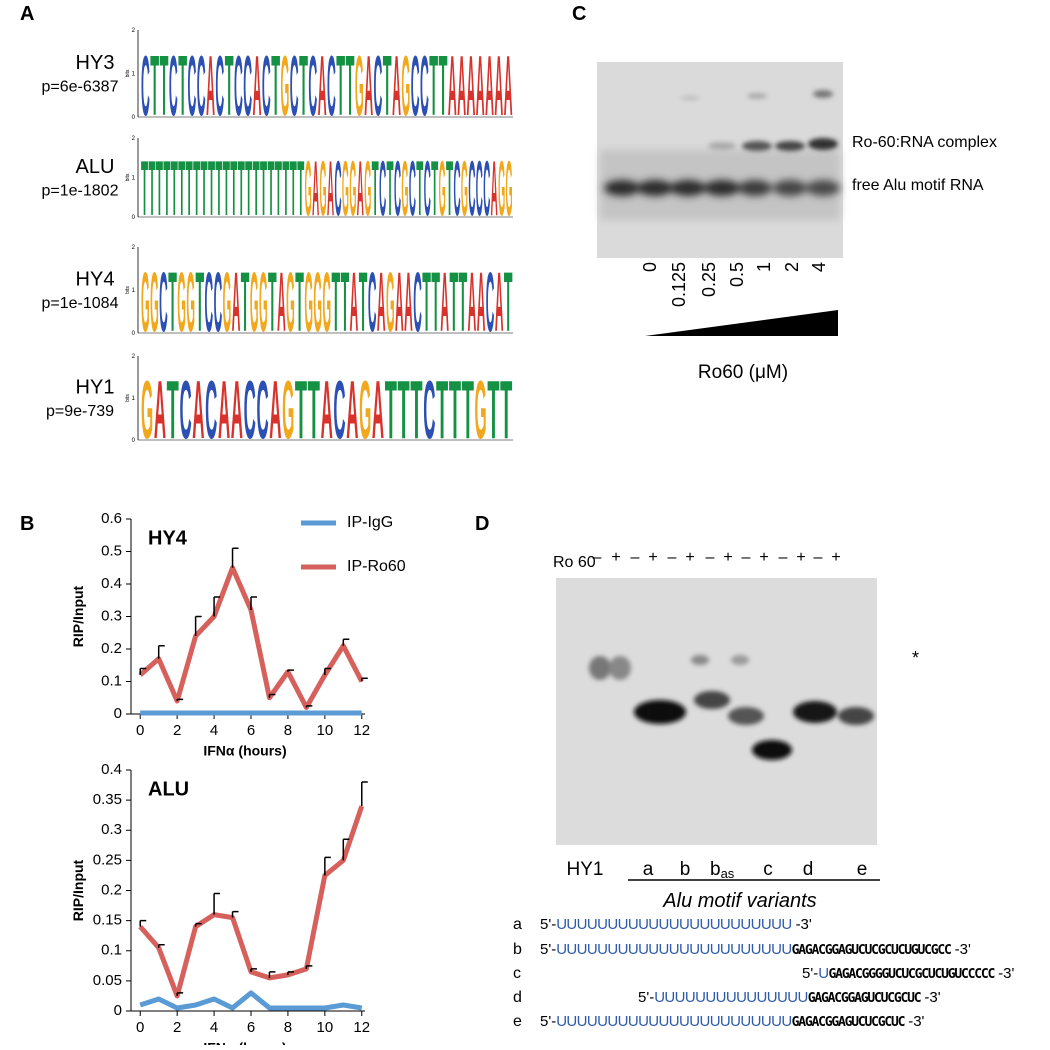 The width and height of the screenshot is (1050, 1050). What do you see at coordinates (862, 869) in the screenshot?
I see `lane-label: e` at bounding box center [862, 869].